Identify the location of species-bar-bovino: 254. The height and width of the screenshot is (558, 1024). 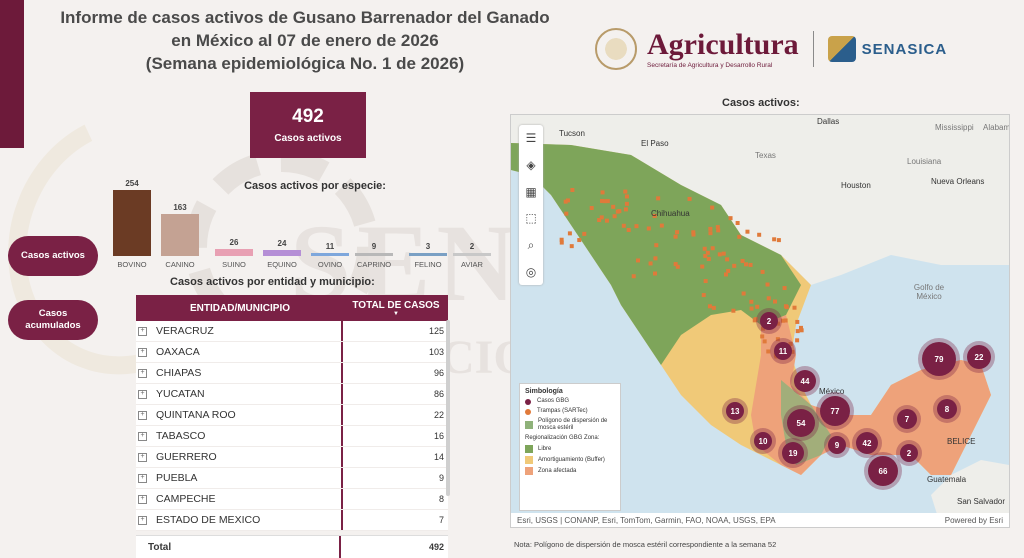
(132, 217).